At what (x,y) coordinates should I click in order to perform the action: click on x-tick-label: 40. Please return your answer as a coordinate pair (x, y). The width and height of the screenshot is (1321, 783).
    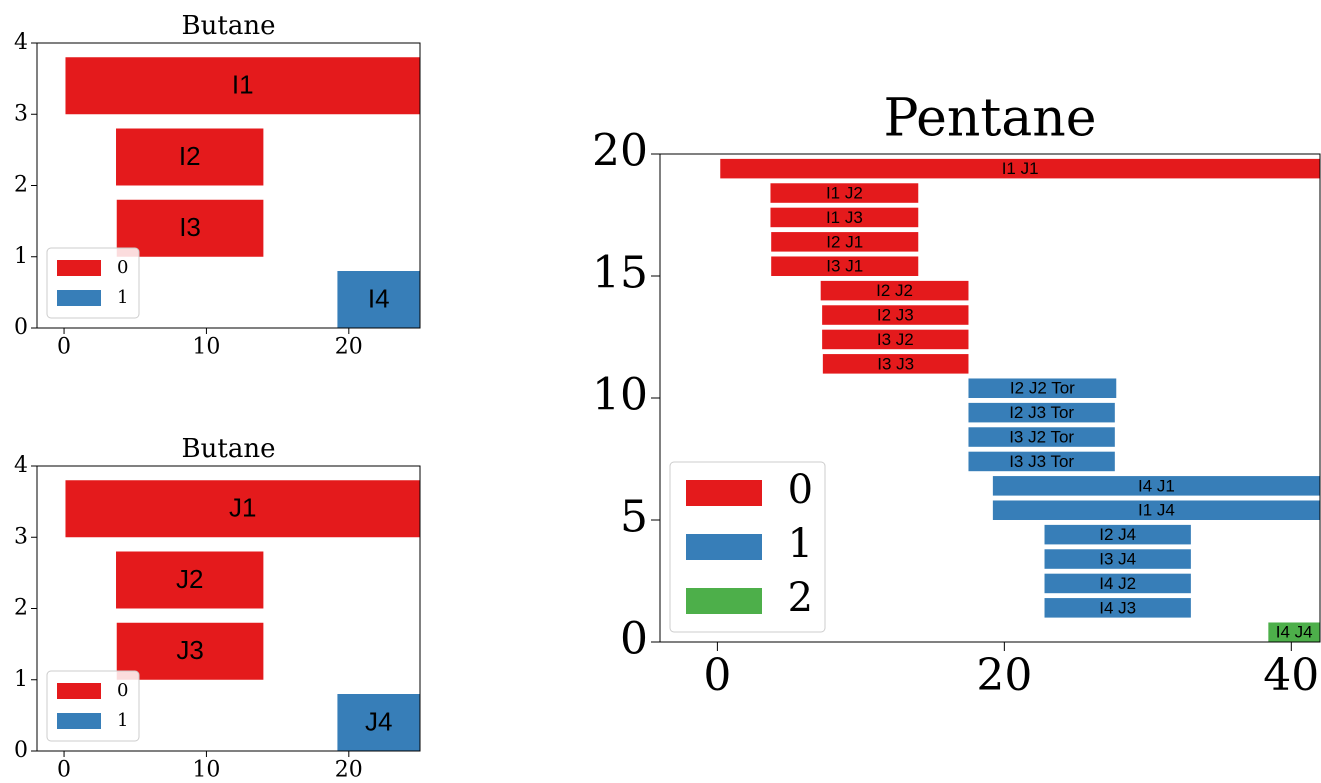
    Looking at the image, I should click on (1291, 675).